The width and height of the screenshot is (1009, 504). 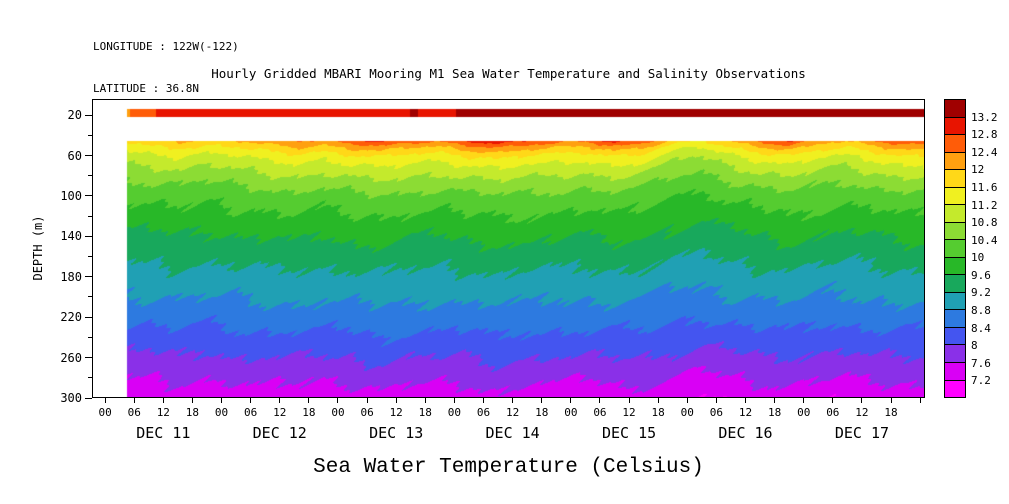 I want to click on y-axis-label: DEPTH (m), so click(x=38, y=248).